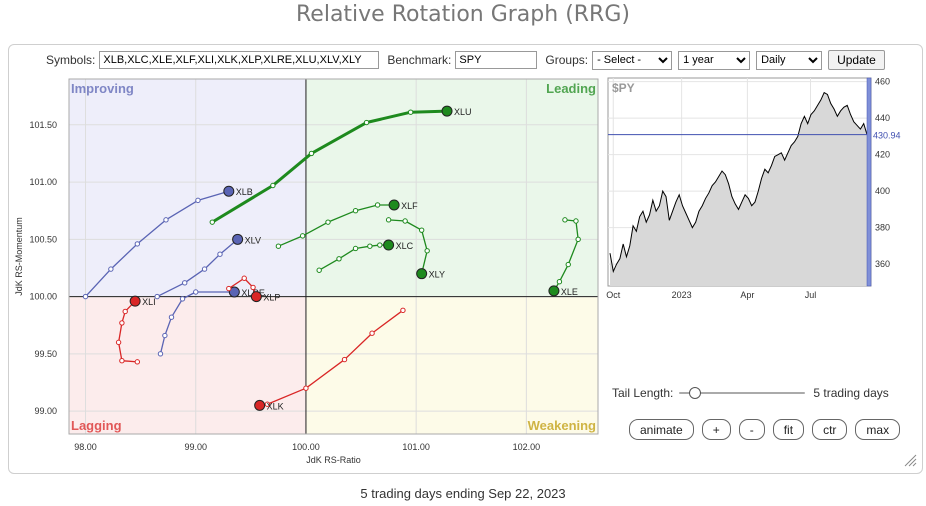 This screenshot has height=506, width=926. Describe the element at coordinates (661, 429) in the screenshot. I see `animate-button: animate` at that location.